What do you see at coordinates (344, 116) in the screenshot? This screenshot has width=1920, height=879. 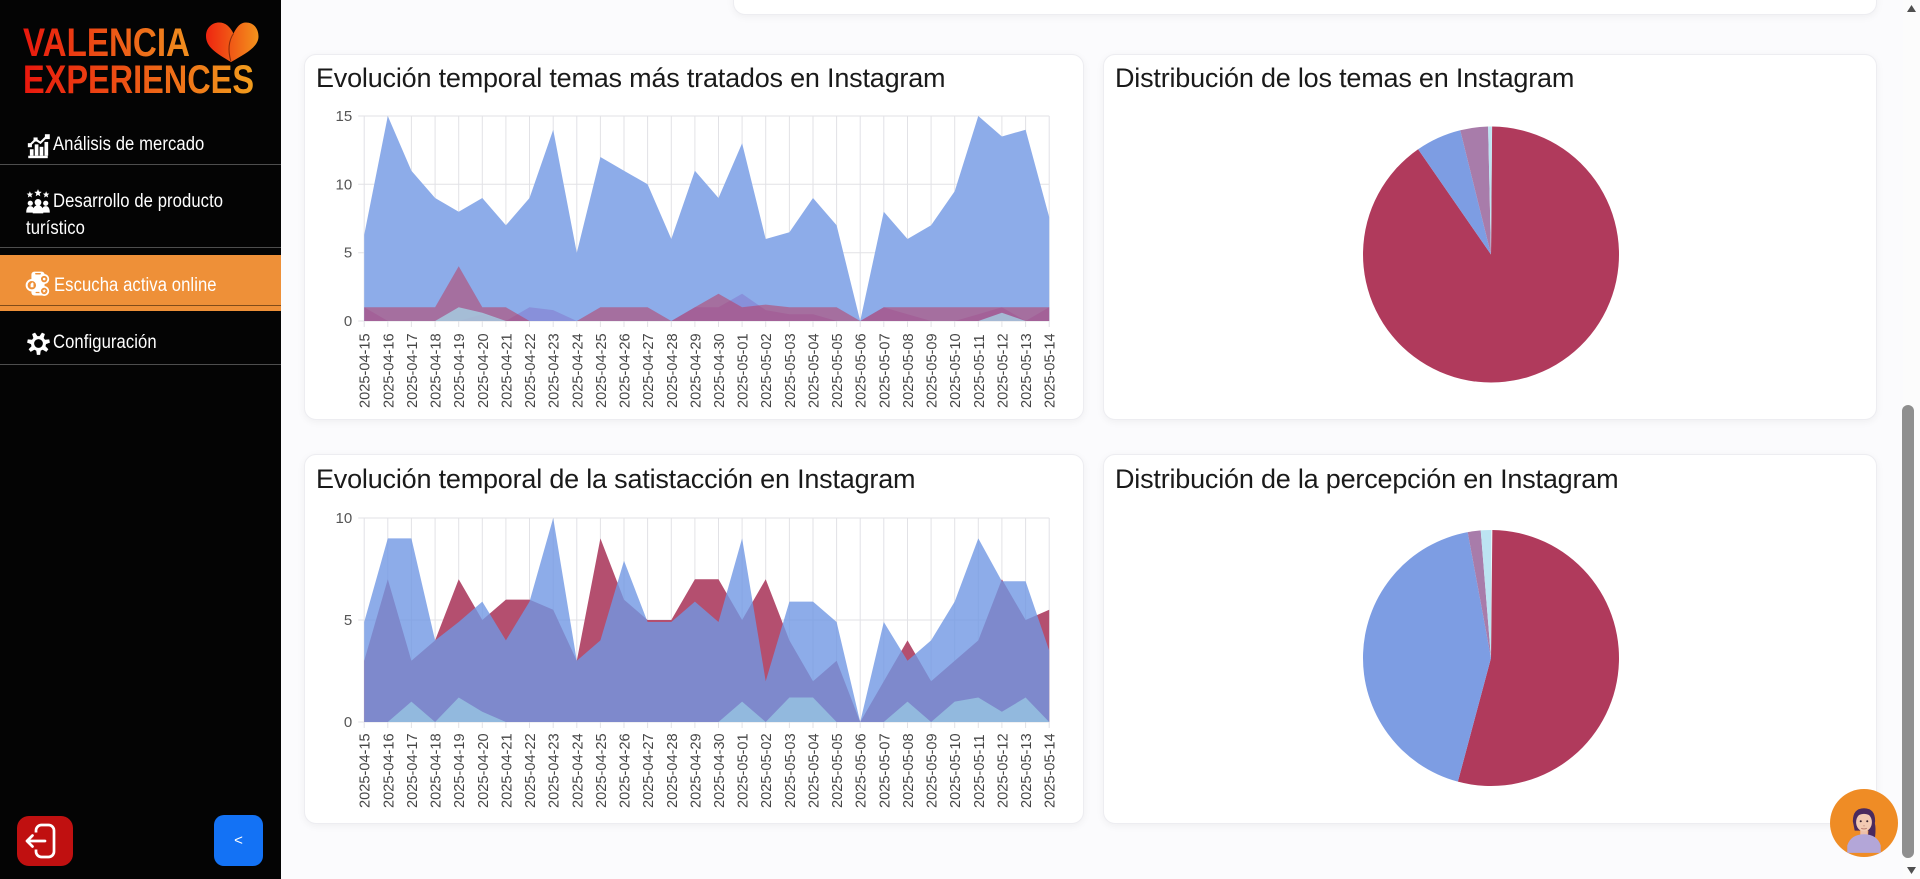 I see `svg-text: 15` at bounding box center [344, 116].